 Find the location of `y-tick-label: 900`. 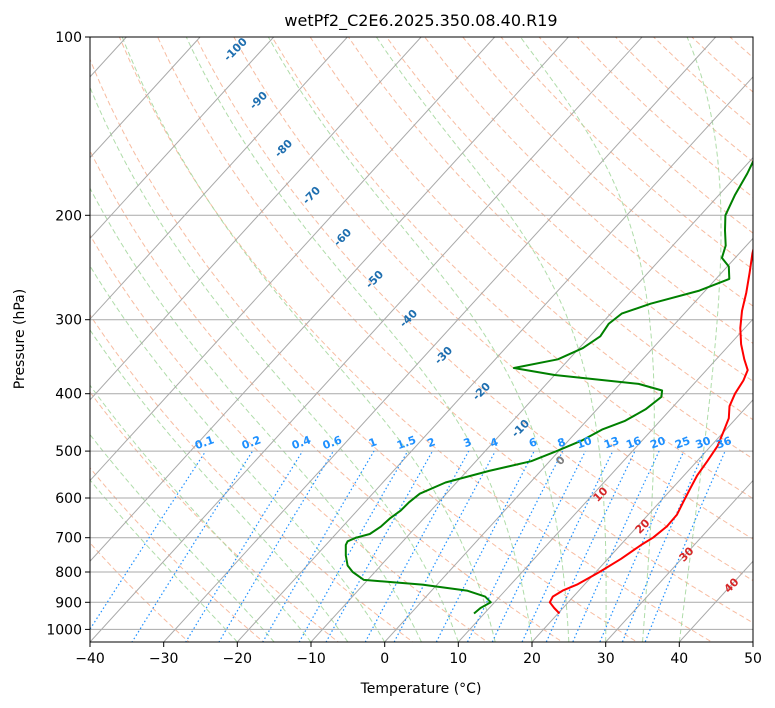

y-tick-label: 900 is located at coordinates (68, 603).